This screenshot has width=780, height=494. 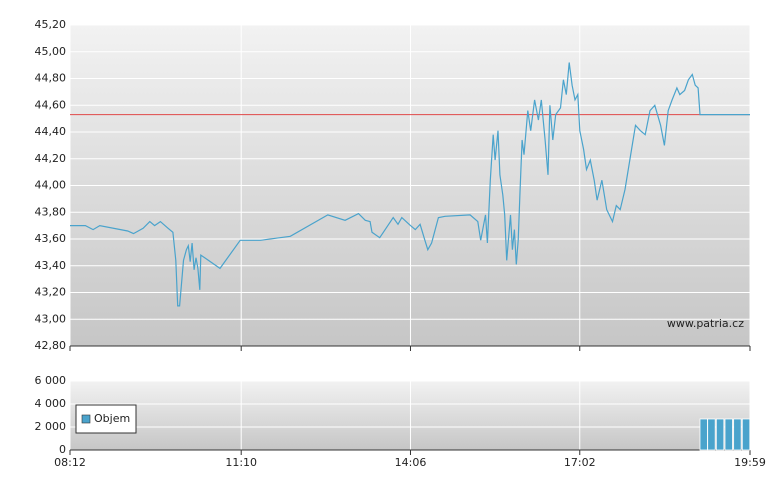 I want to click on y-tick-label: 45,00, so click(x=51, y=51).